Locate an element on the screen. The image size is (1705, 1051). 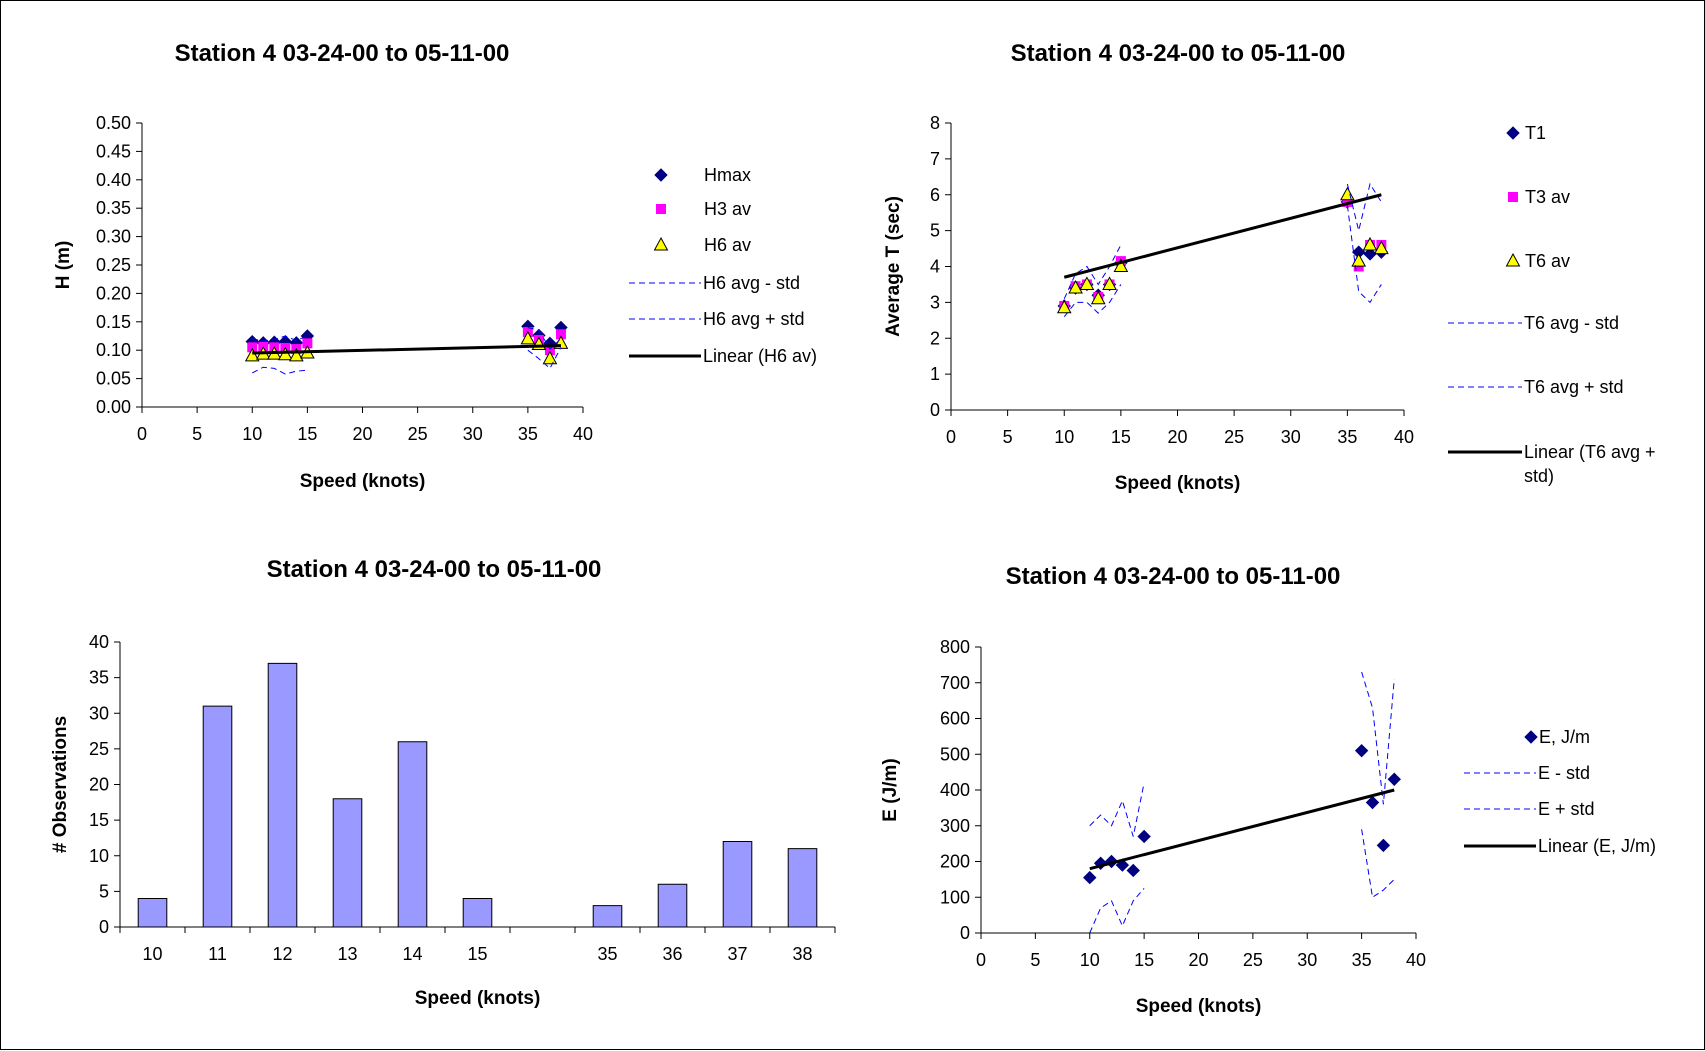
y-tick-label: 0.15 is located at coordinates (113, 322).